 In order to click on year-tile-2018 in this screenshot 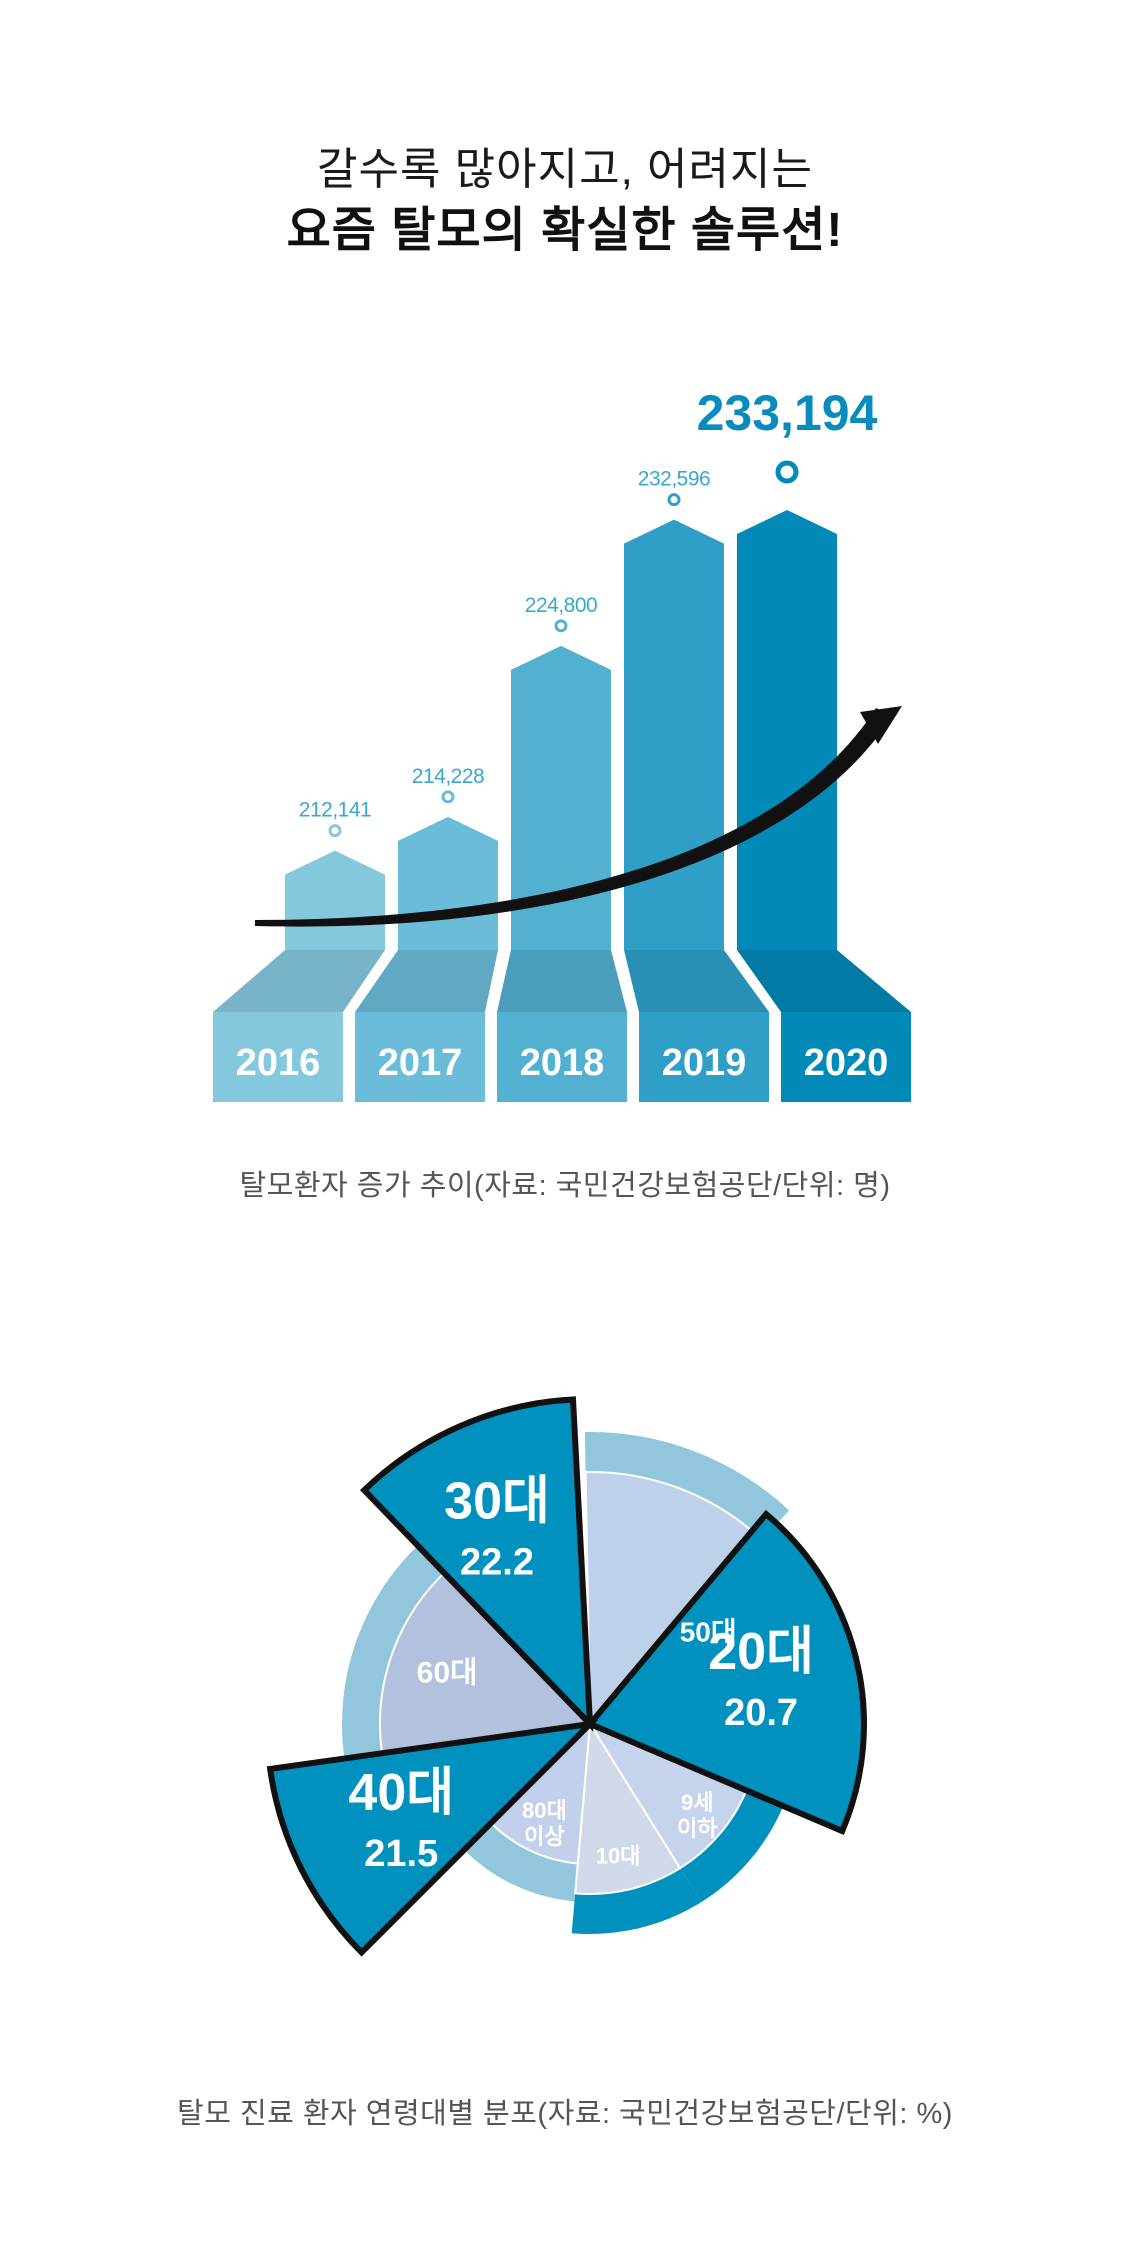, I will do `click(562, 1057)`.